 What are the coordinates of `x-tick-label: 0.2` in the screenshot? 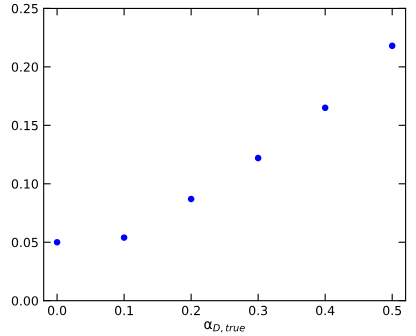 It's located at (191, 311).